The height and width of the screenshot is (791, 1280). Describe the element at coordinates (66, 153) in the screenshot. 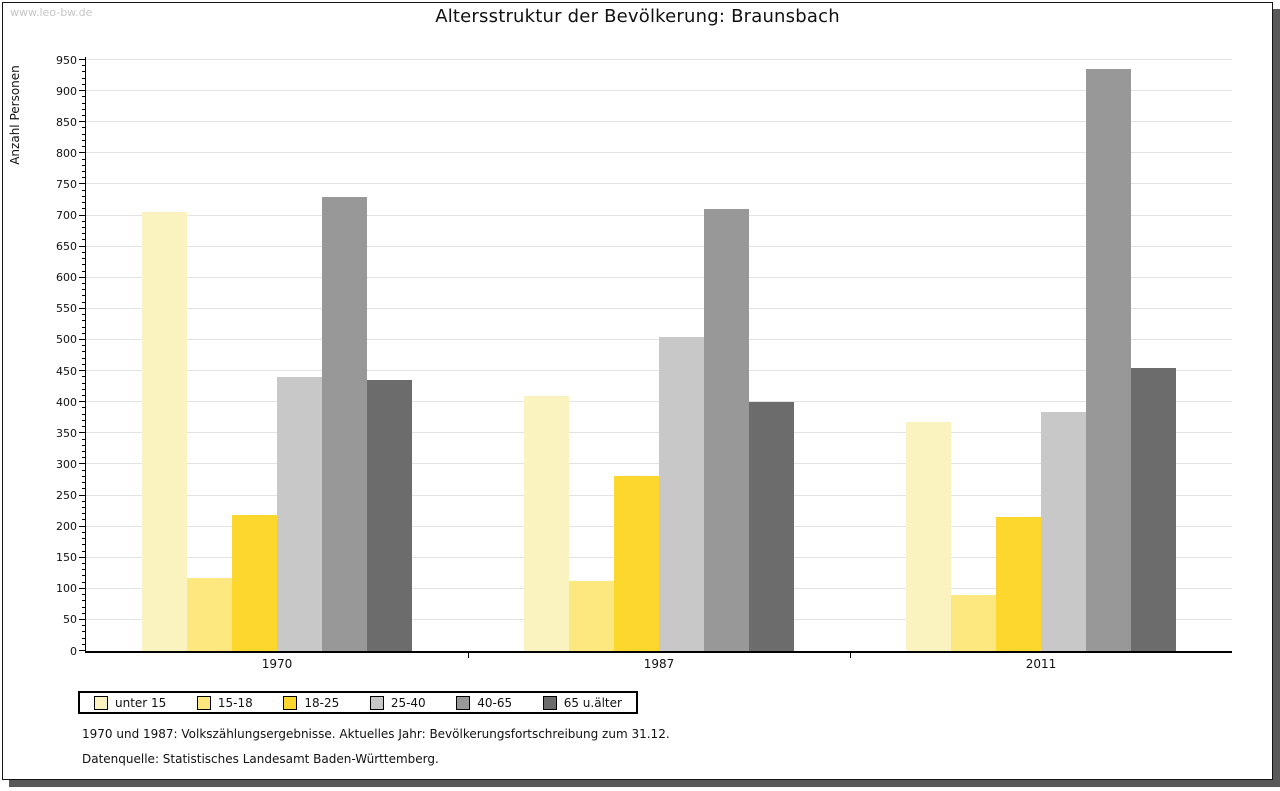

I see `y-tick-label: 800` at that location.